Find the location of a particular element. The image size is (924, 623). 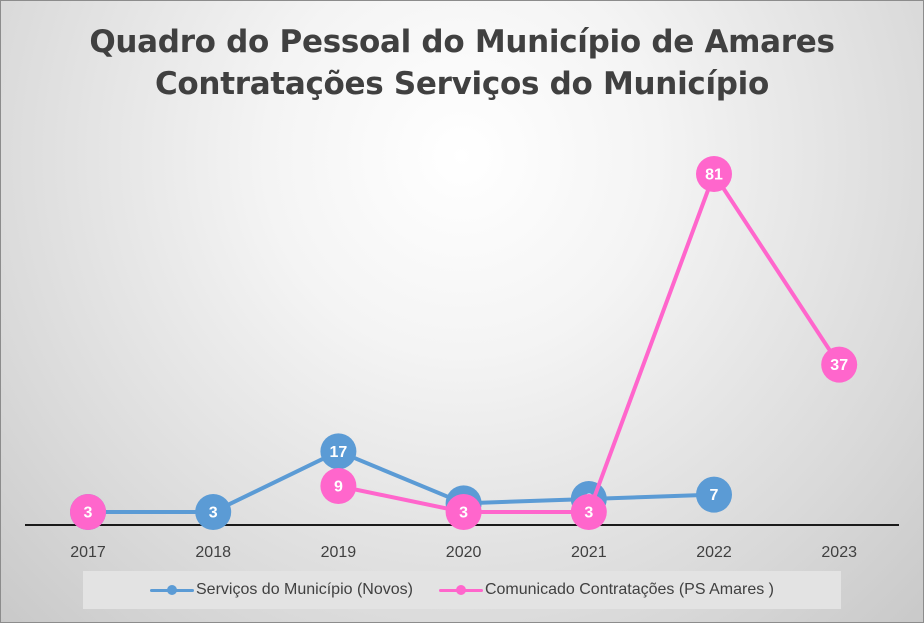

series-line-servicos-do-municipio-novos is located at coordinates (401, 481).